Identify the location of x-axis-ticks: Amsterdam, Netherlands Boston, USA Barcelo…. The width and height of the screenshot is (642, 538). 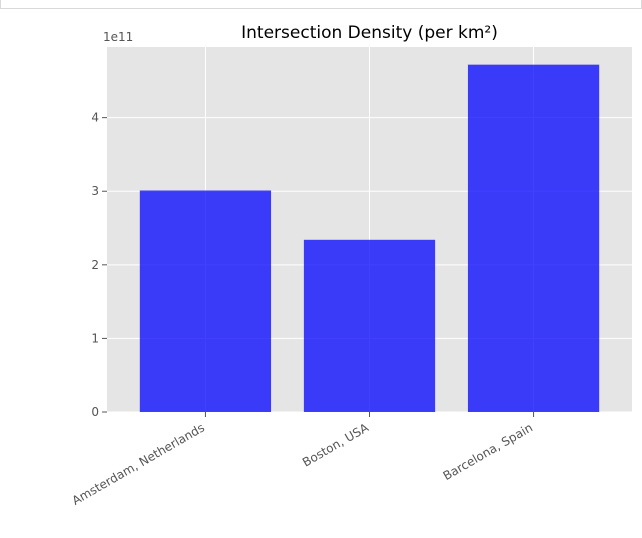
(302, 460).